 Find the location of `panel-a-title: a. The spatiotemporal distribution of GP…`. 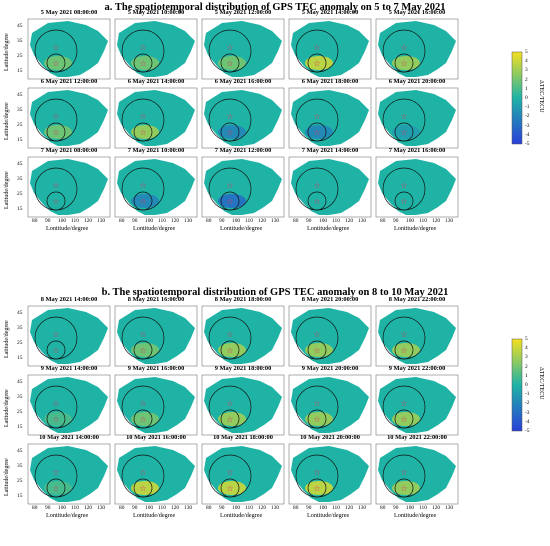

panel-a-title: a. The spatiotemporal distribution of GP… is located at coordinates (275, 7).